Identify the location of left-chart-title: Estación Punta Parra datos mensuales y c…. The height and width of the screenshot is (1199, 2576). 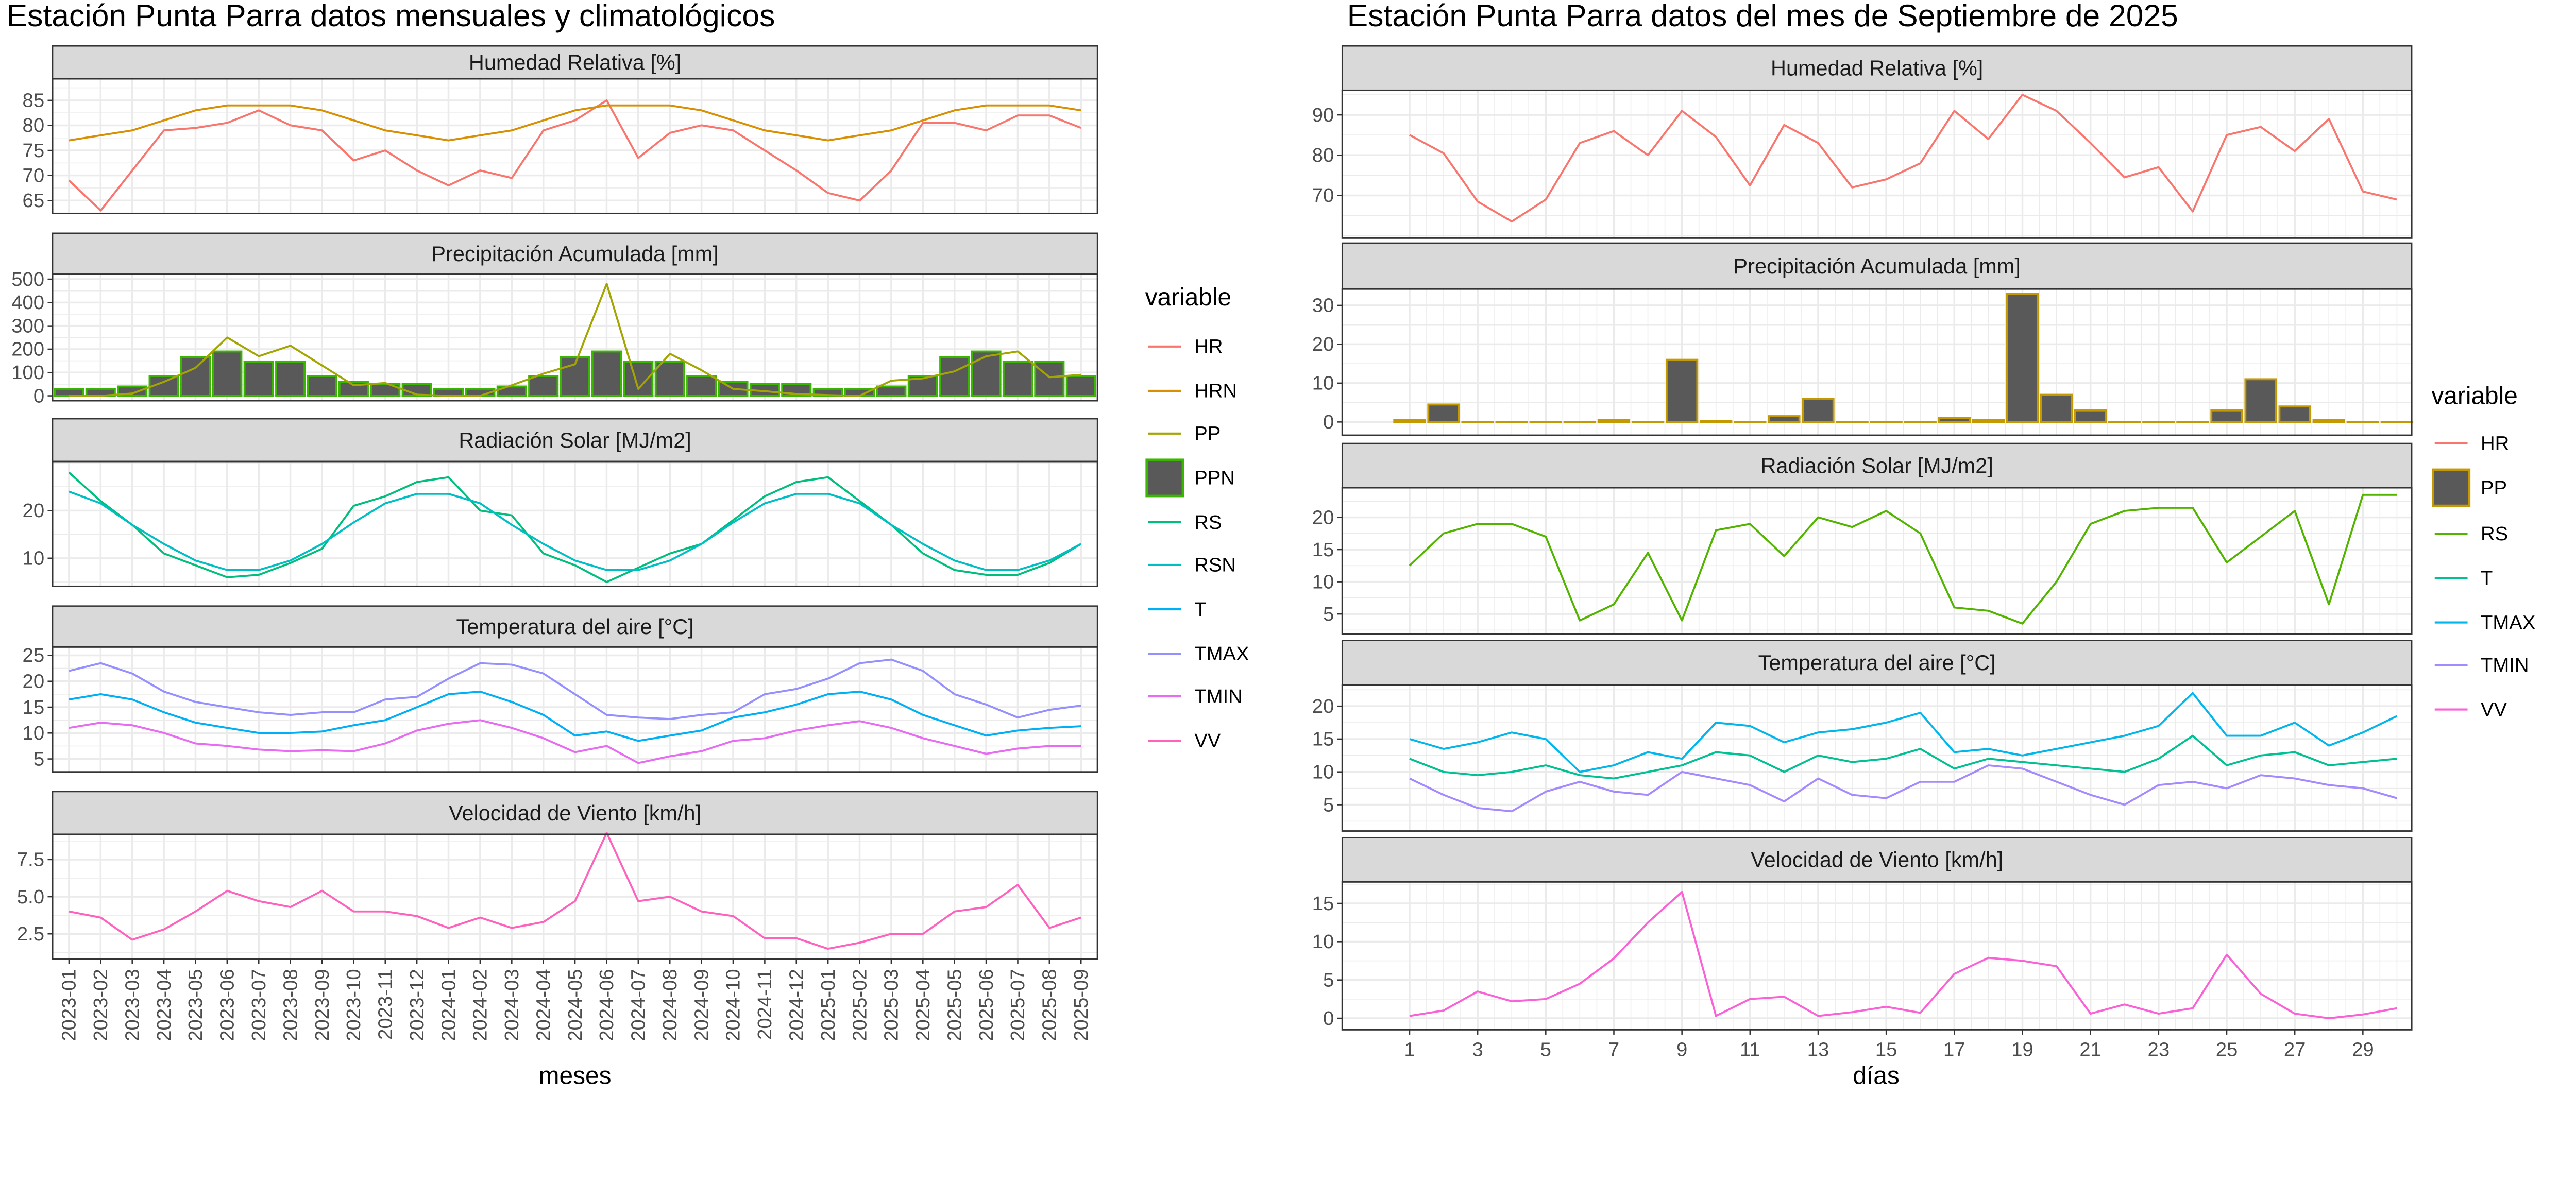
(391, 16).